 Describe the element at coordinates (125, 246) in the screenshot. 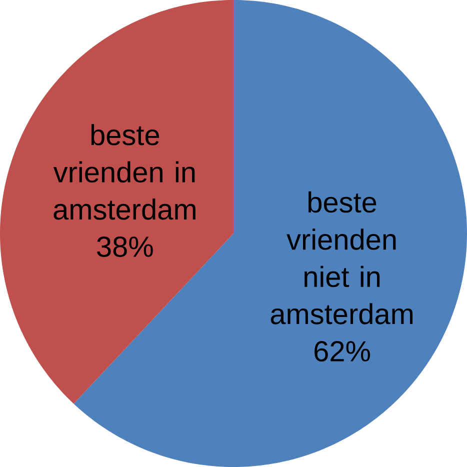

I see `data-label: 38%` at that location.